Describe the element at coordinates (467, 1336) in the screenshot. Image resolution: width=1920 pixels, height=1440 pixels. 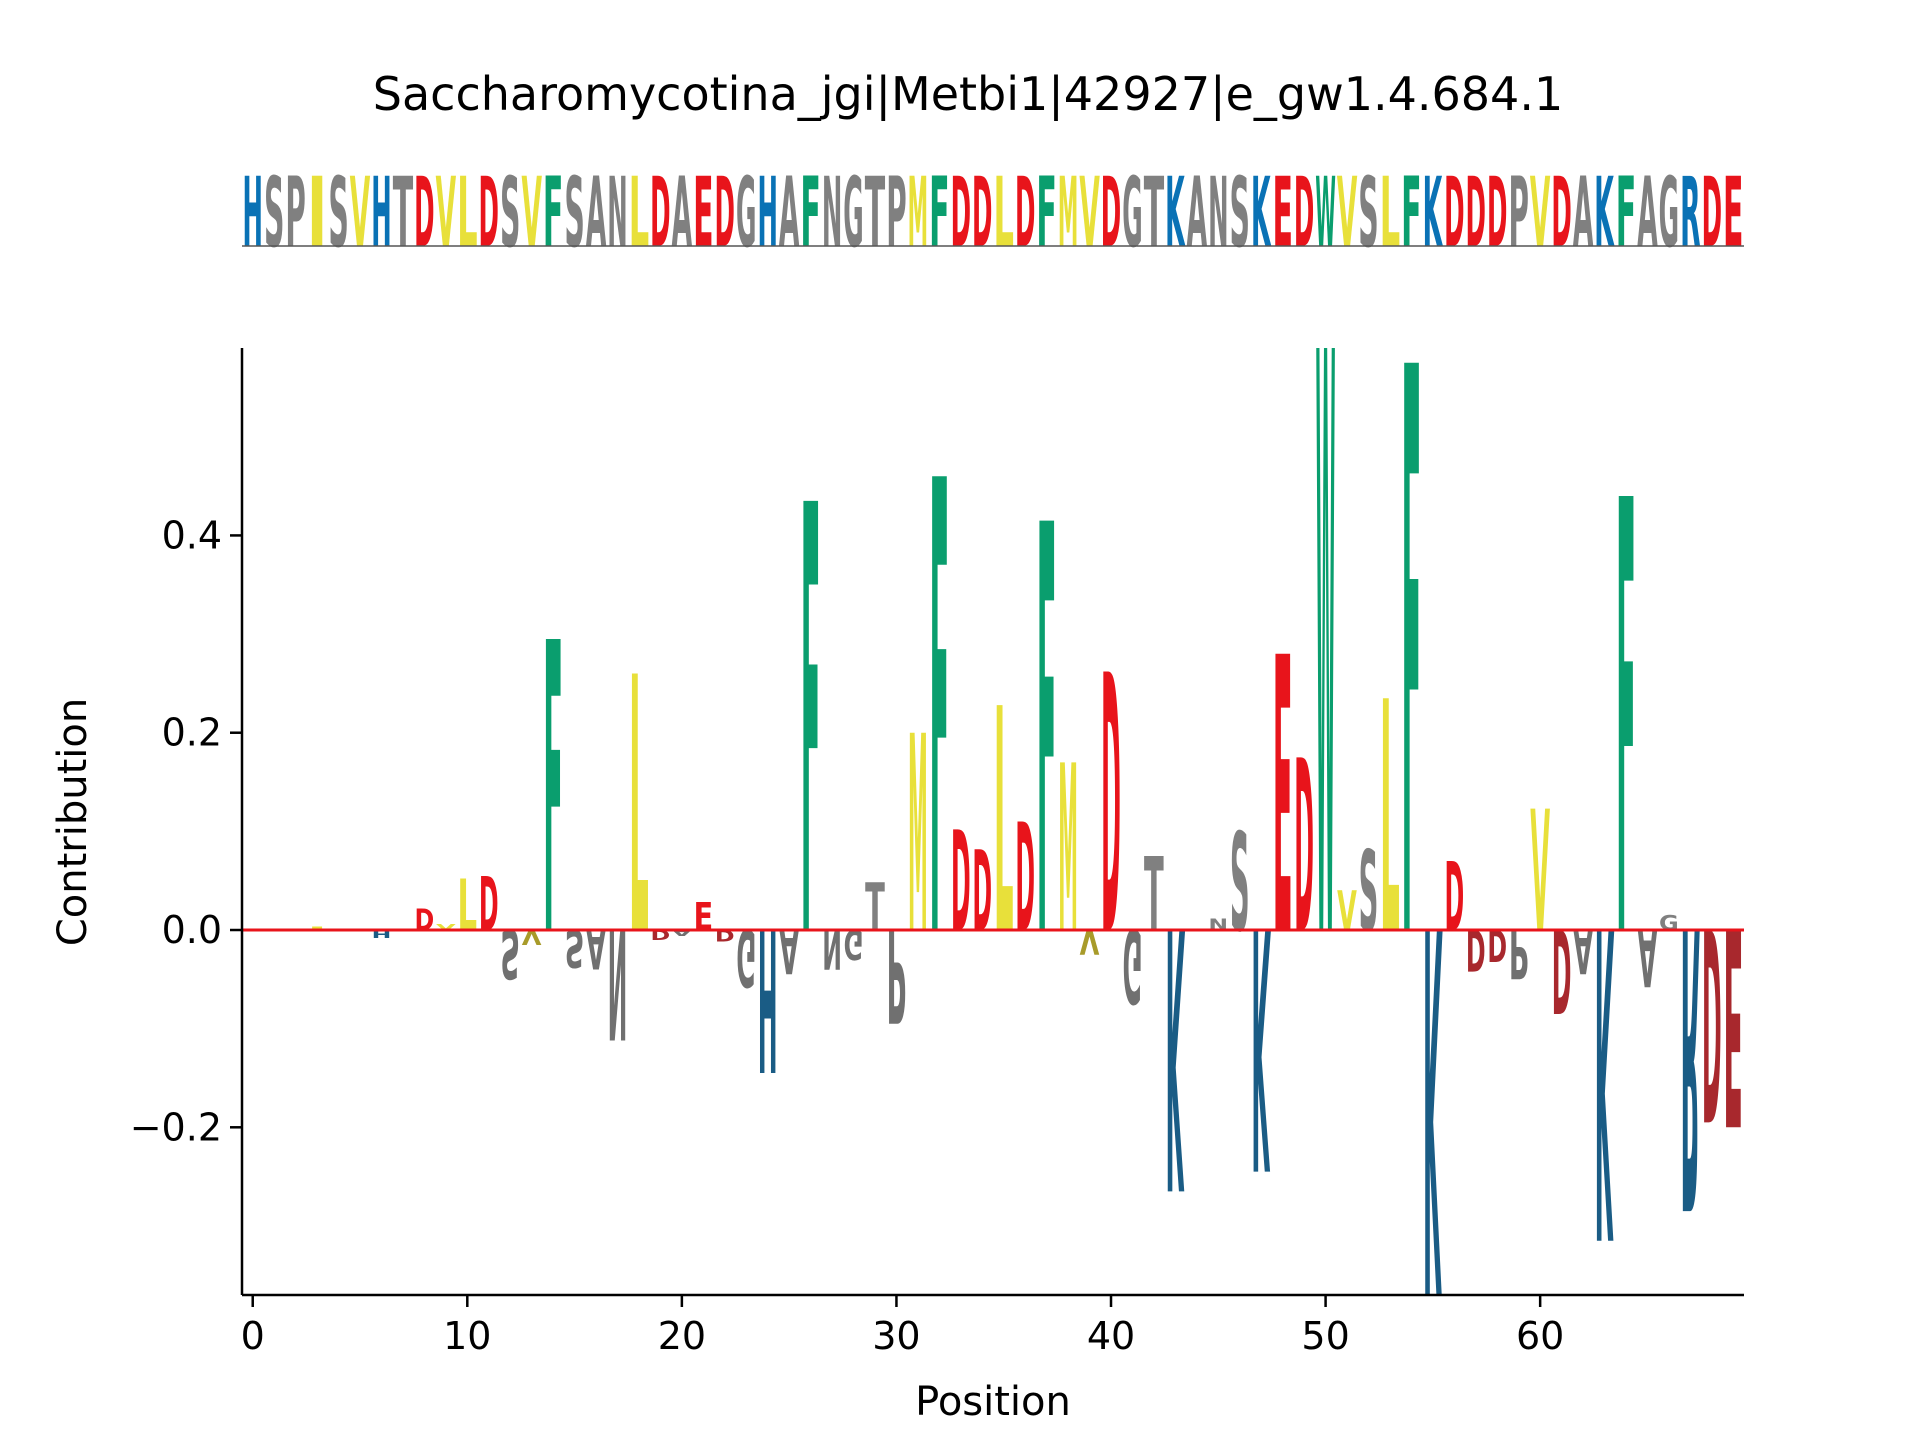
I see `x-tick-label: 10` at that location.